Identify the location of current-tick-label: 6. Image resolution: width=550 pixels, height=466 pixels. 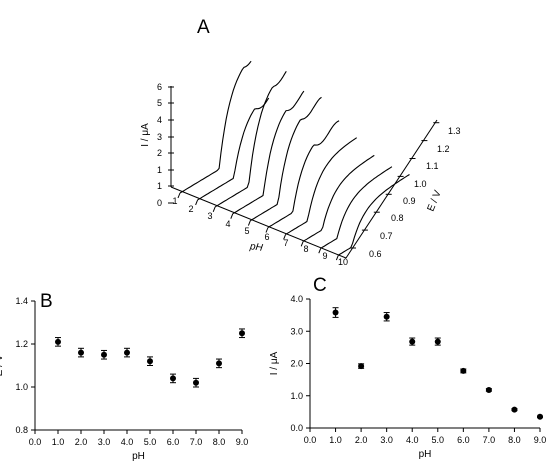
(159, 87).